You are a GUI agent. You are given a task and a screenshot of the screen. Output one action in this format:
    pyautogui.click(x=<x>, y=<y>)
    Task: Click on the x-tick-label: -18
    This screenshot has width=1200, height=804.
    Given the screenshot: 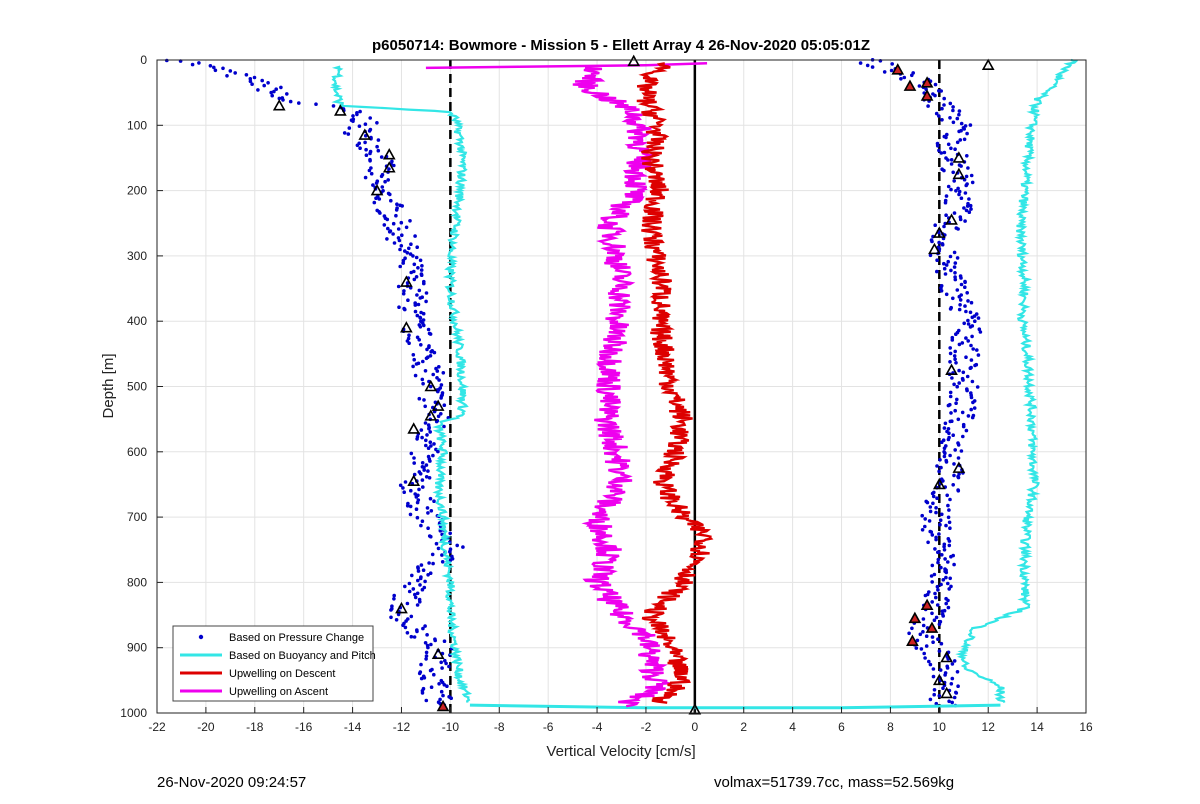 What is the action you would take?
    pyautogui.click(x=255, y=727)
    